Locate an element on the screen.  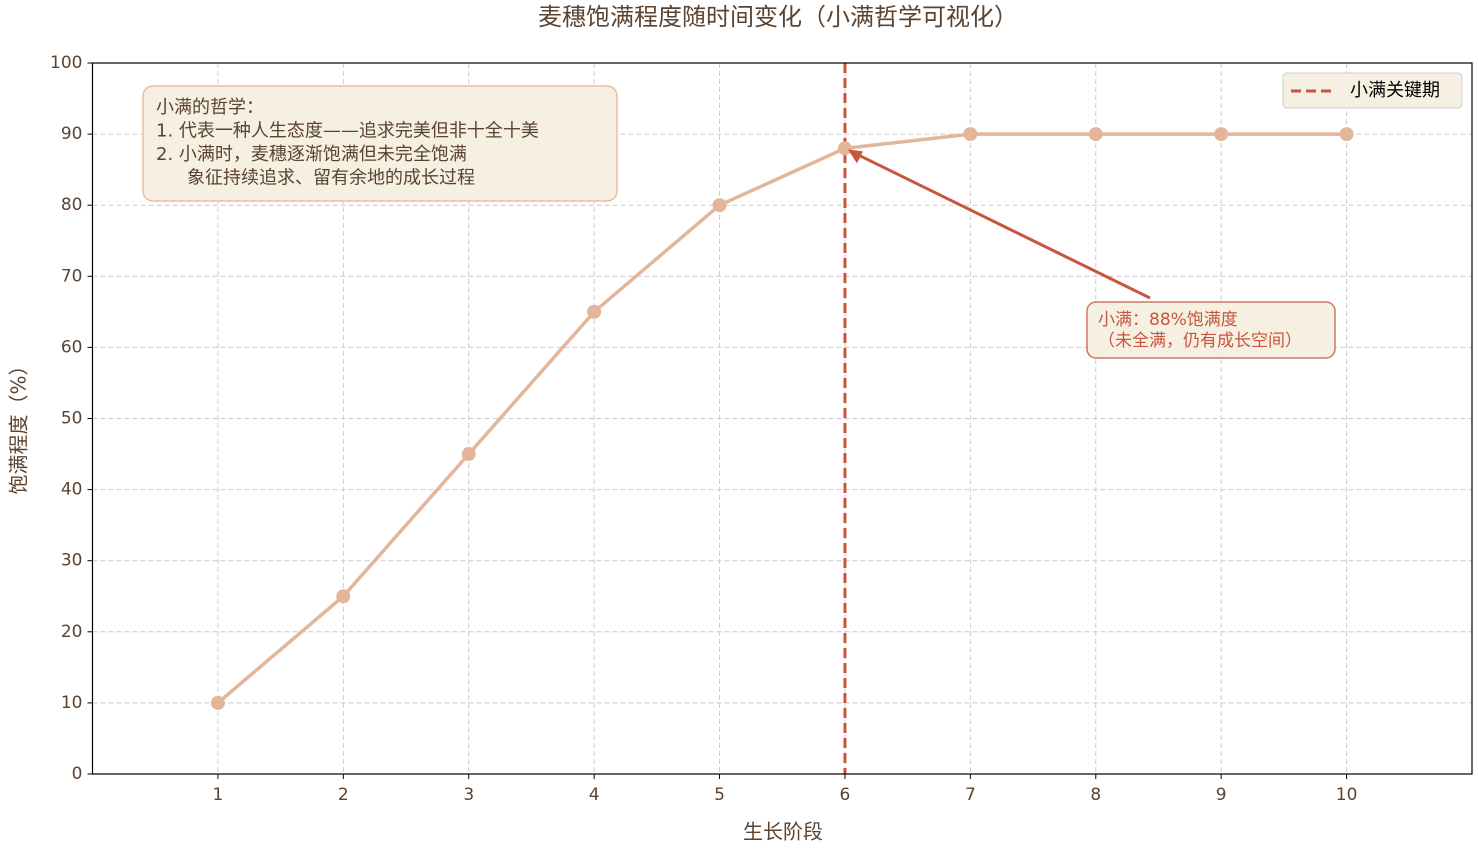
text-box-line: 2. 小满时，麦穗逐渐饱满但未完全饱满 is located at coordinates (311, 154).